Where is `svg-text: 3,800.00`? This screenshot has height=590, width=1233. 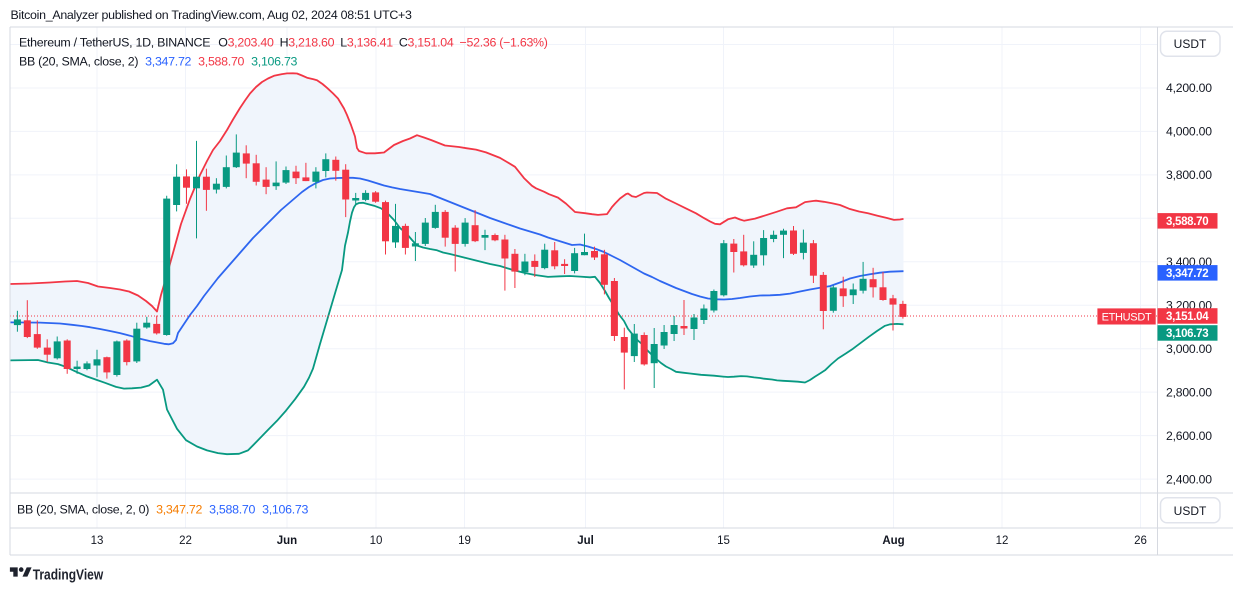
svg-text: 3,800.00 is located at coordinates (1189, 175).